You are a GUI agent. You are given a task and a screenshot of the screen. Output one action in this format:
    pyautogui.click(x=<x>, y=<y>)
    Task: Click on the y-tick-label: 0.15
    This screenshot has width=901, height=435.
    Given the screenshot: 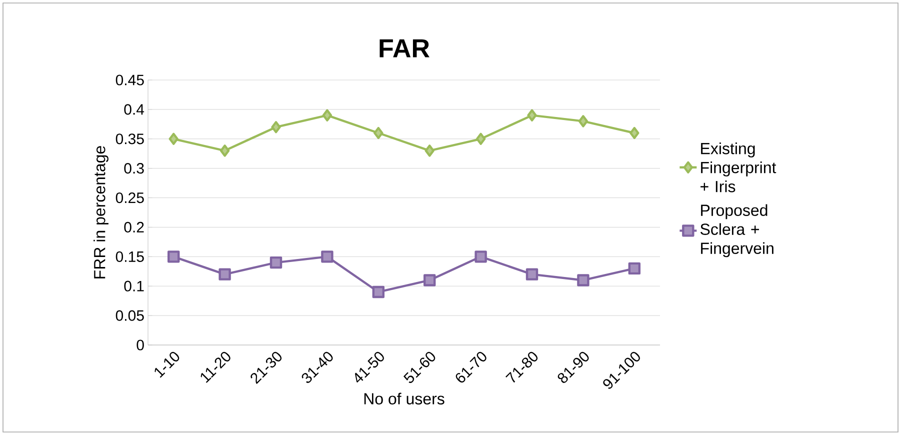 What is the action you would take?
    pyautogui.click(x=130, y=256)
    